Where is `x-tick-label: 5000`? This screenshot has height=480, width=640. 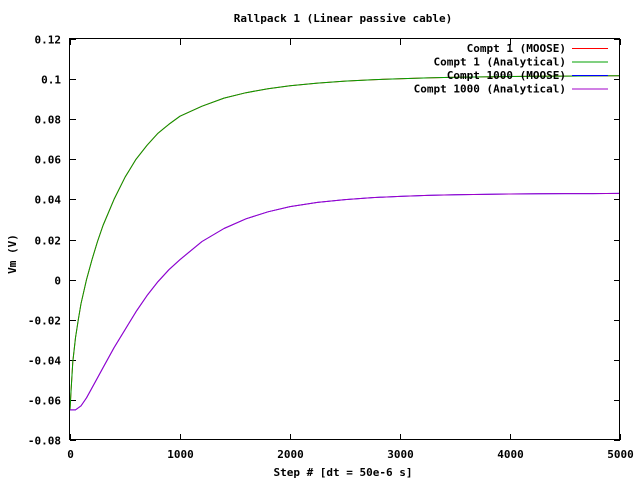
x-tick-label: 5000 is located at coordinates (620, 454).